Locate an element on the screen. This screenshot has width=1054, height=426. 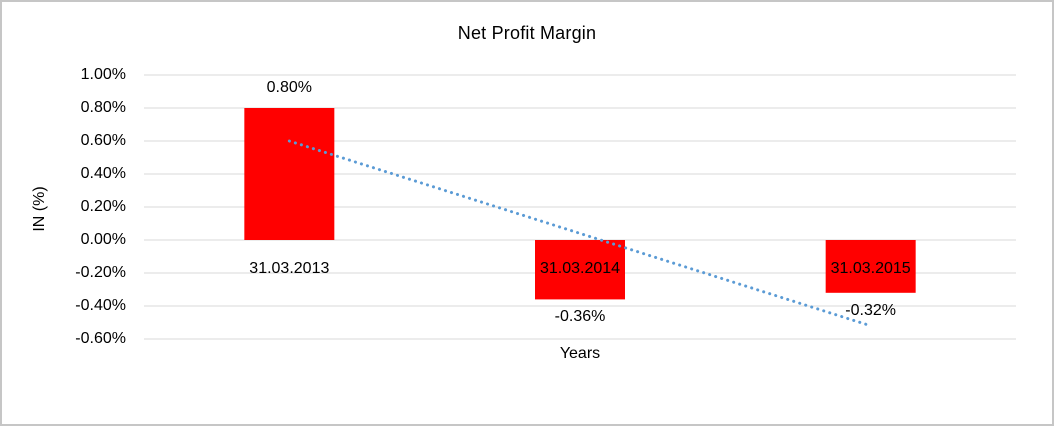
category-label: 31.03.2013 is located at coordinates (289, 268).